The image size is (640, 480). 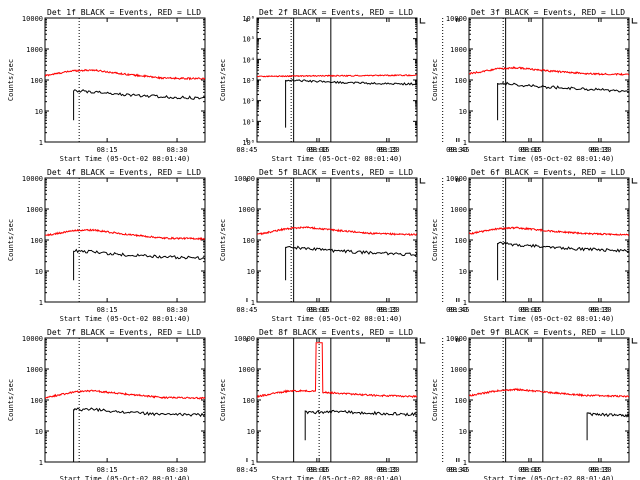 I want to click on panel-title: Det 8f BLACK = Events, RED = LLD, so click(x=336, y=332).